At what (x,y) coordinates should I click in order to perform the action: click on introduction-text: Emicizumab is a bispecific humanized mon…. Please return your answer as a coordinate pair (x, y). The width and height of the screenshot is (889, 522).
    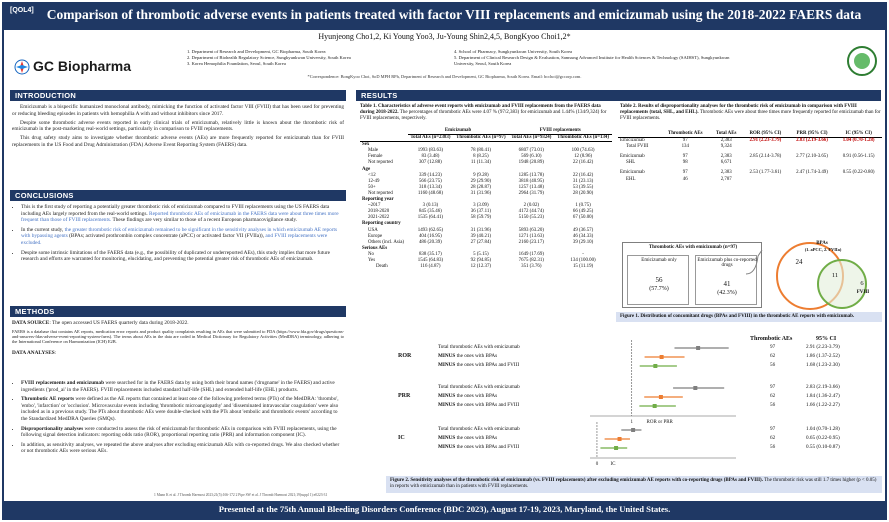
    Looking at the image, I should click on (178, 127).